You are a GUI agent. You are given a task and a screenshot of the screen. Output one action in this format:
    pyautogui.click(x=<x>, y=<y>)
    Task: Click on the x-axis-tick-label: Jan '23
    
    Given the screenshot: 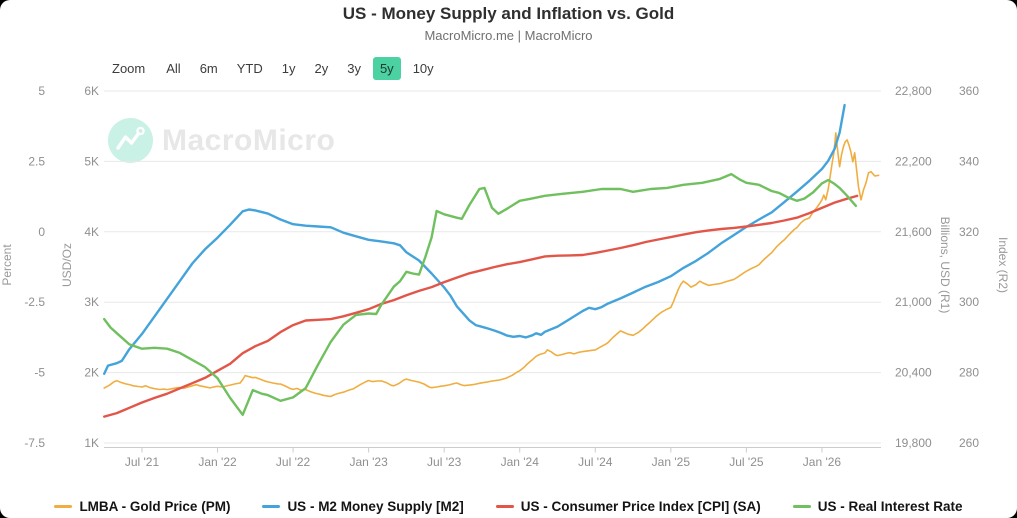 What is the action you would take?
    pyautogui.click(x=368, y=462)
    